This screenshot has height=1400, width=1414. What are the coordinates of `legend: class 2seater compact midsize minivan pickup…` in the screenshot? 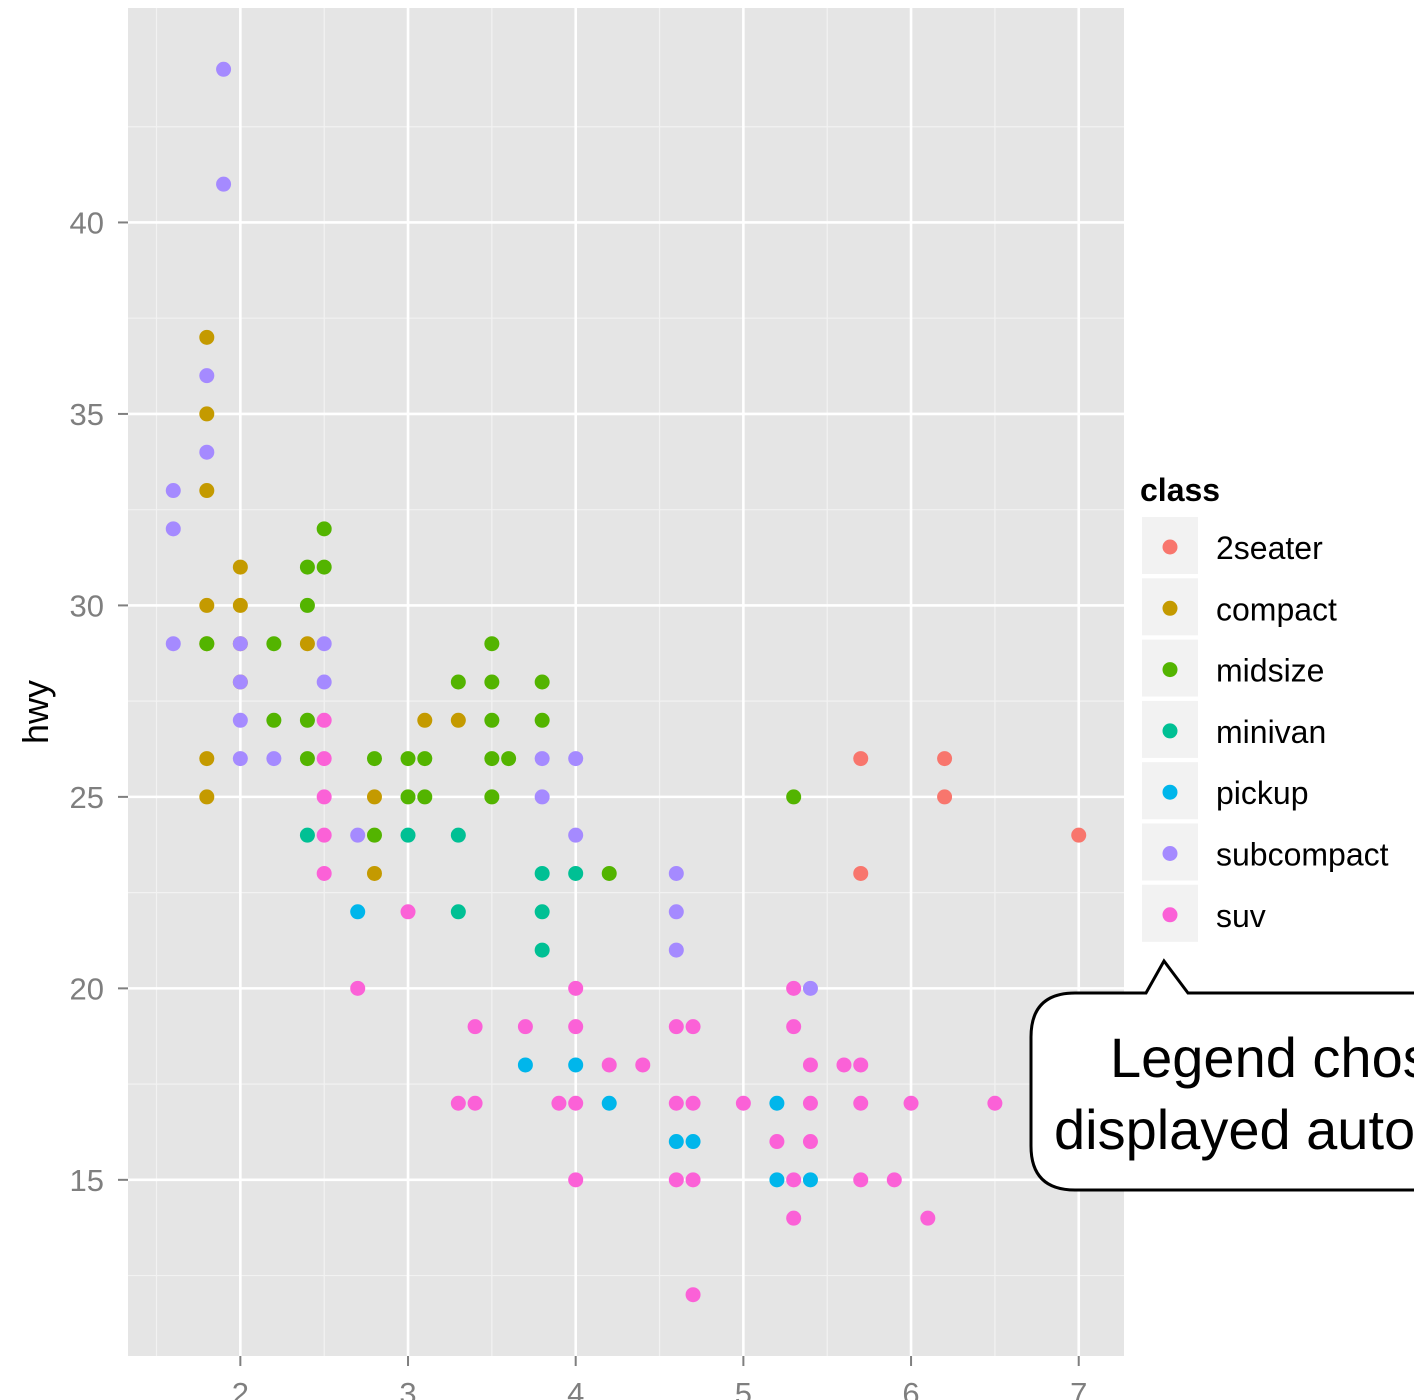 It's located at (1269, 711).